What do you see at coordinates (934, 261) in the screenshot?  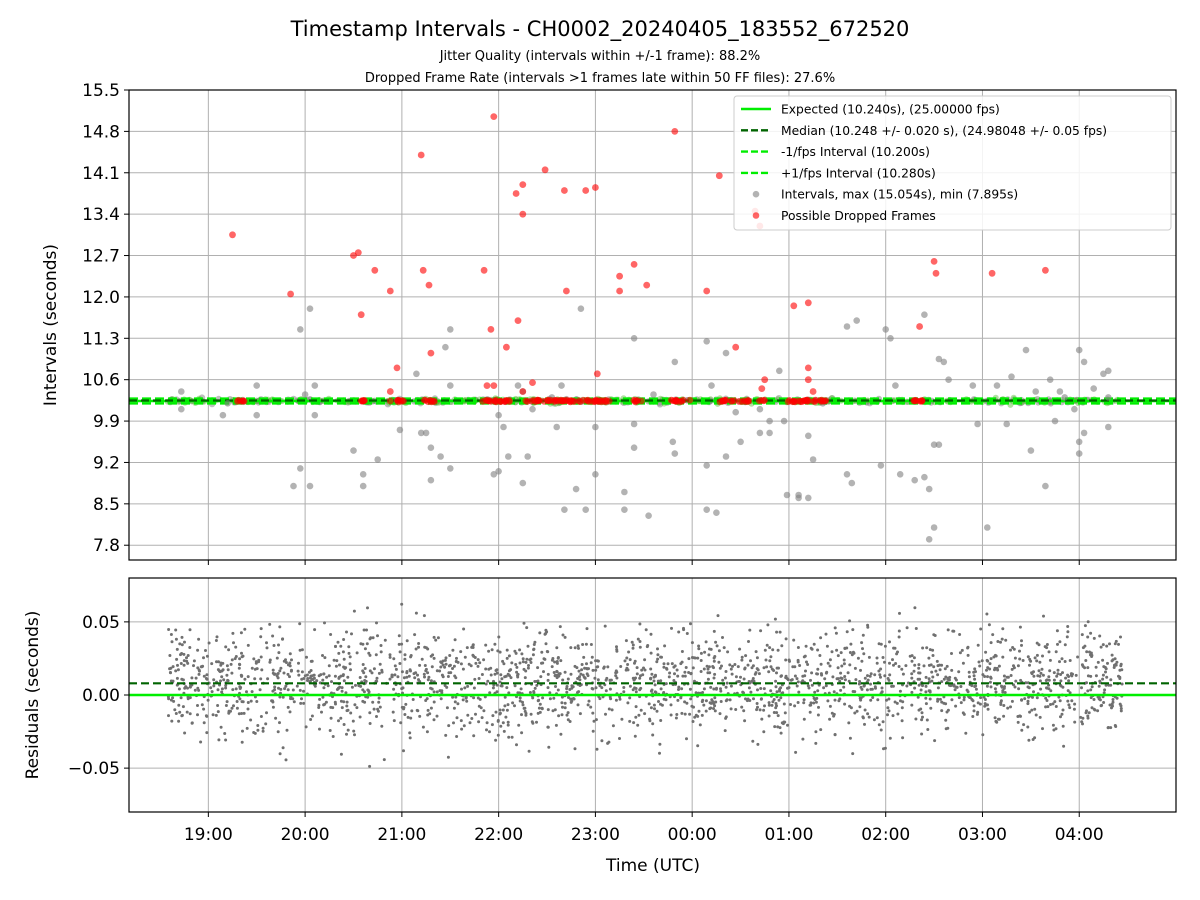 I see `dropped-frame-point` at bounding box center [934, 261].